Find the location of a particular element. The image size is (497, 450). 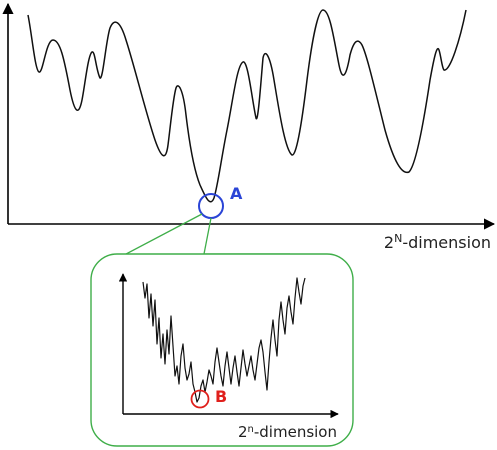

minimum-b-marker is located at coordinates (200, 399).